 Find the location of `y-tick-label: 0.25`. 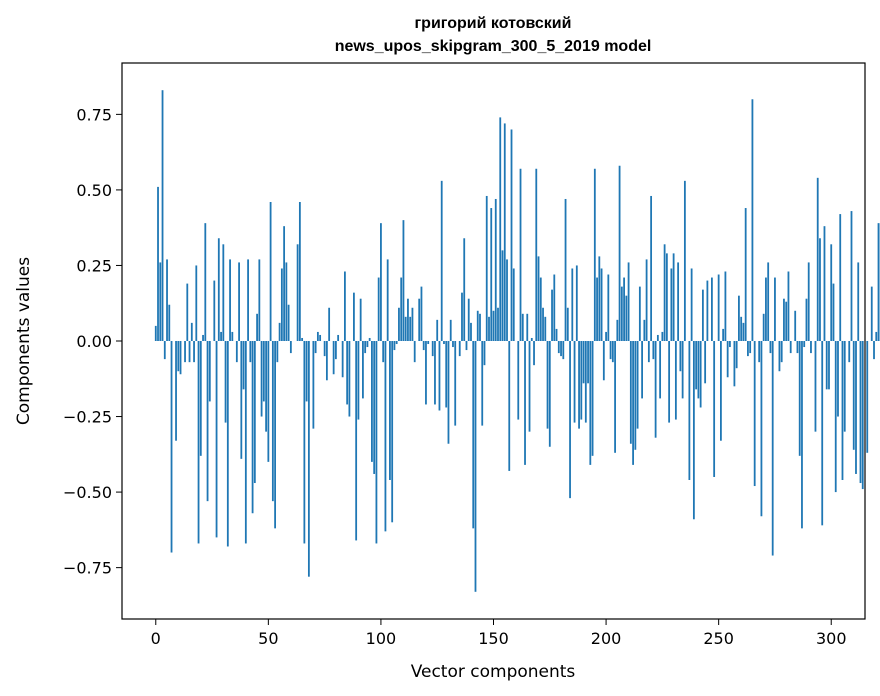

y-tick-label: 0.25 is located at coordinates (94, 265).